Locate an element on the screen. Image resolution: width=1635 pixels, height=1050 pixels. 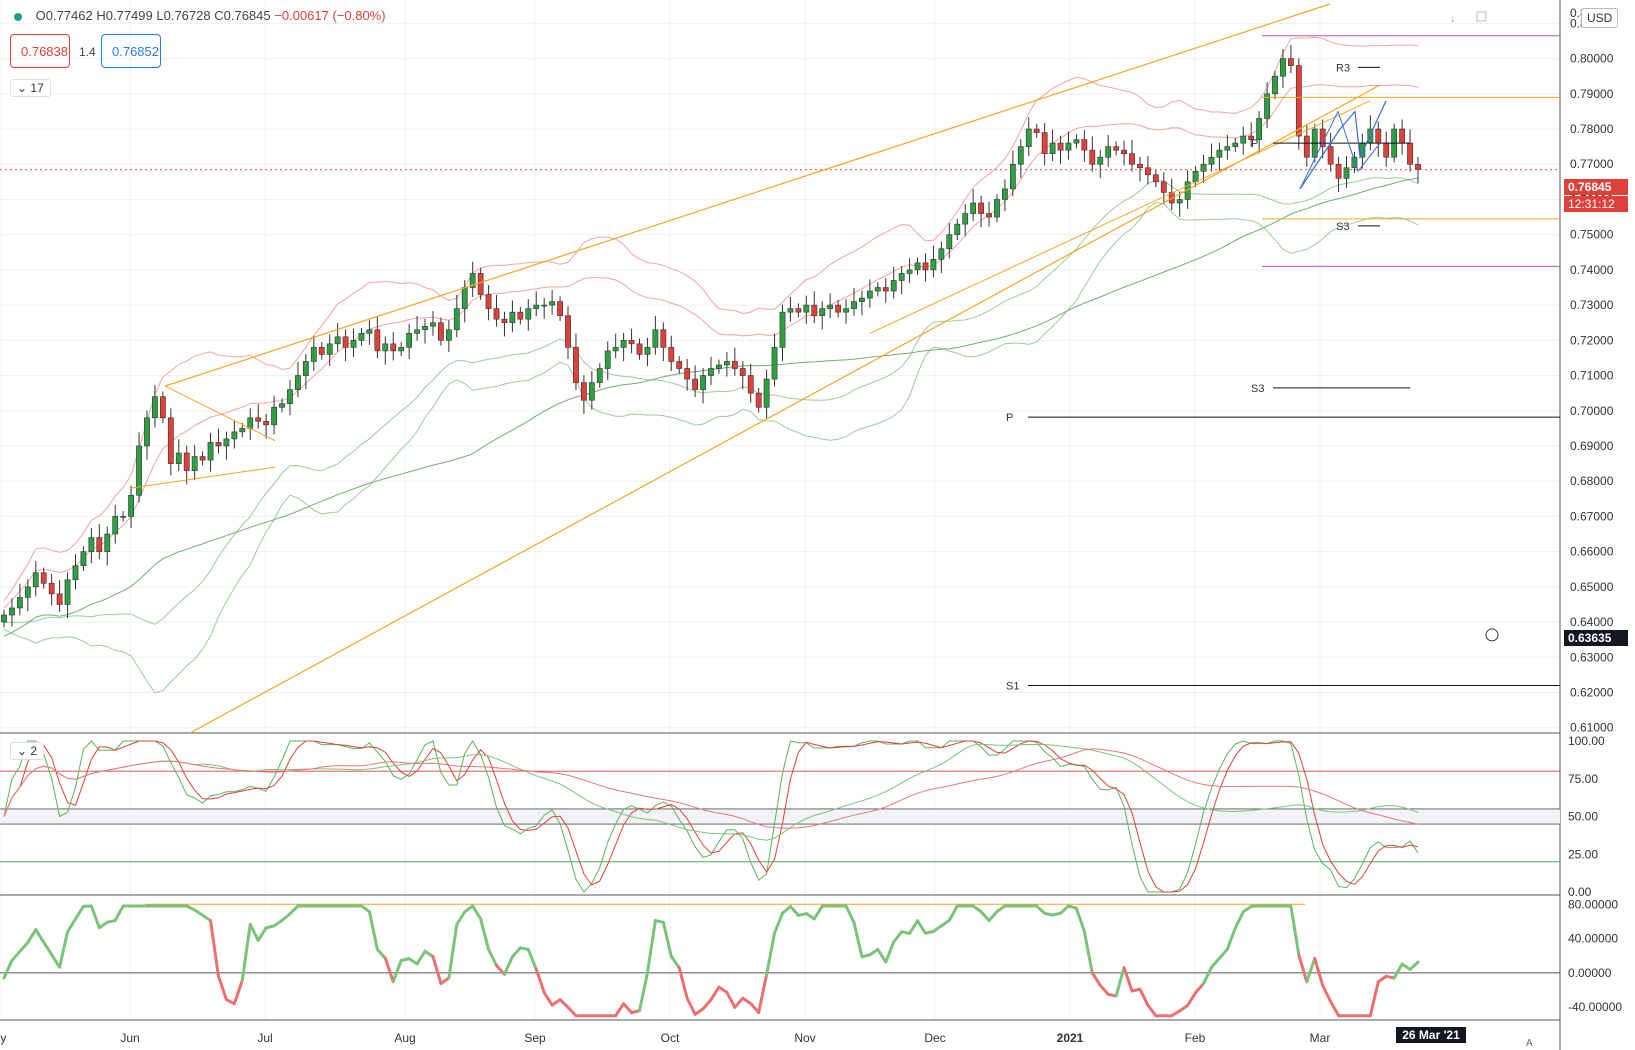
indicators-toggle-osc: ⌄ 2 is located at coordinates (27, 751).